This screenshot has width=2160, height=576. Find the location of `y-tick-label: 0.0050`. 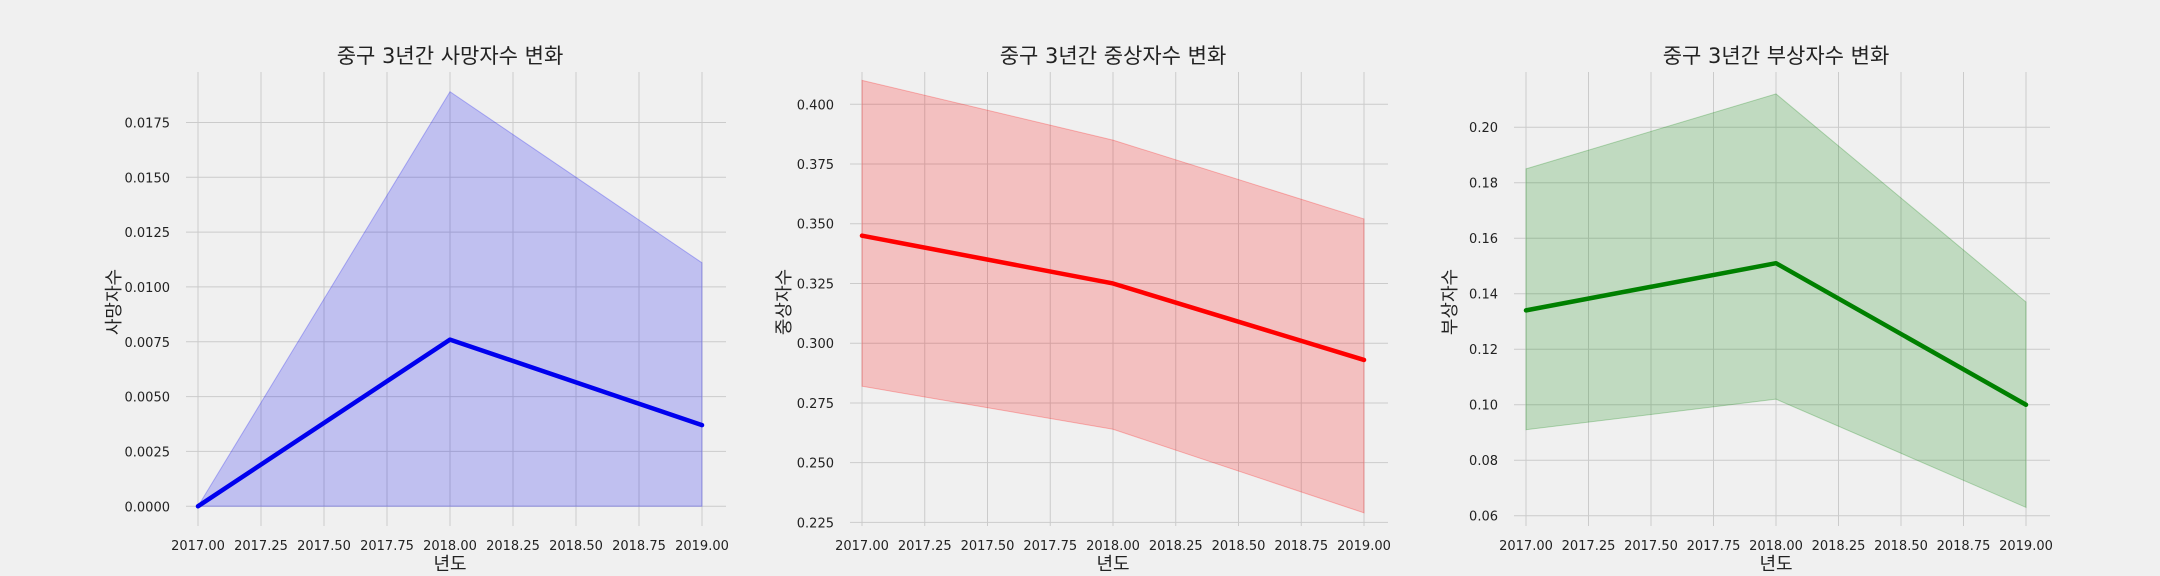

y-tick-label: 0.0050 is located at coordinates (148, 398).